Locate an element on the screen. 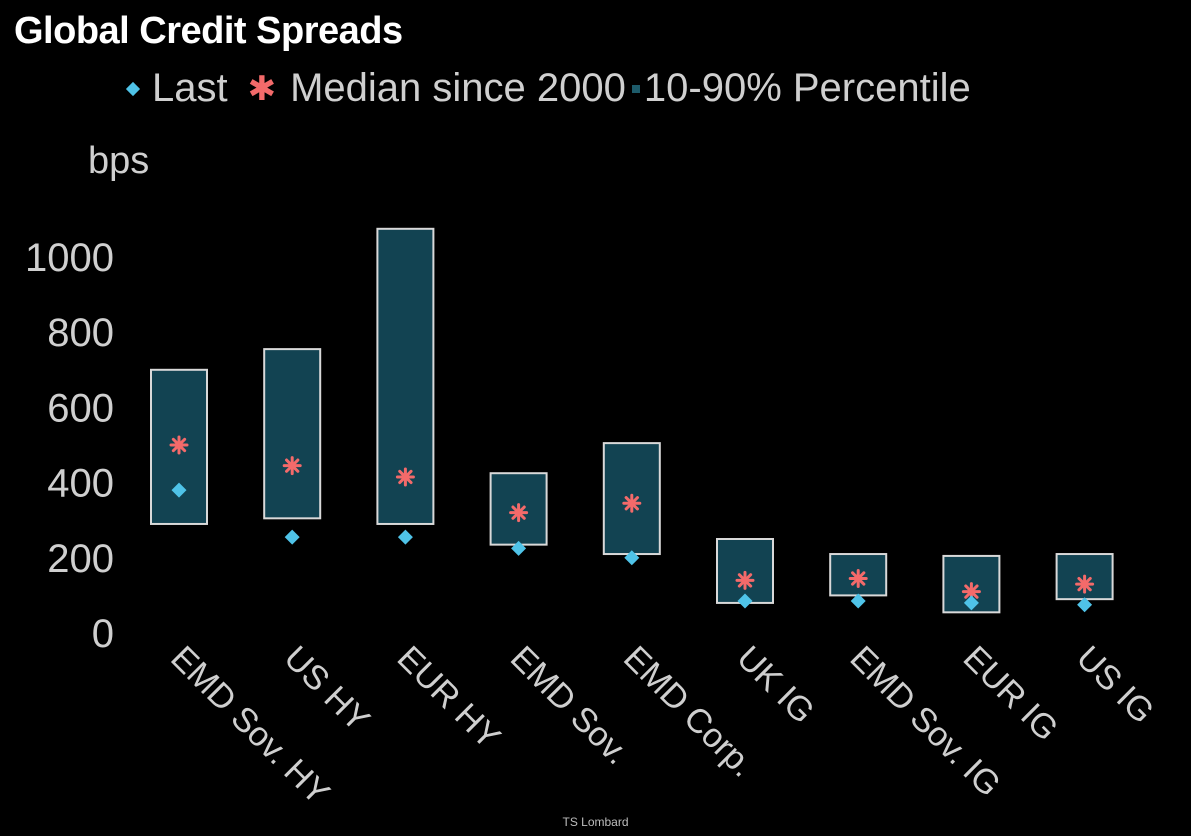 This screenshot has height=836, width=1191. legend-range: 10-90% Percentile is located at coordinates (801, 88).